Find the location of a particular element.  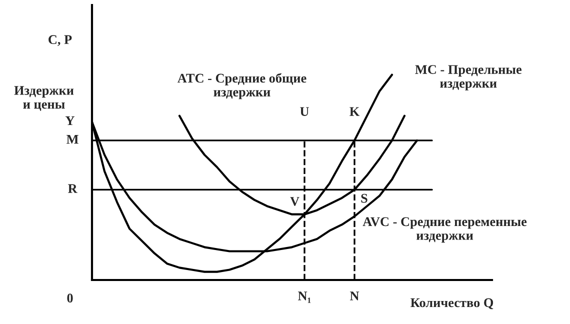

ref-line-label: R is located at coordinates (73, 188).